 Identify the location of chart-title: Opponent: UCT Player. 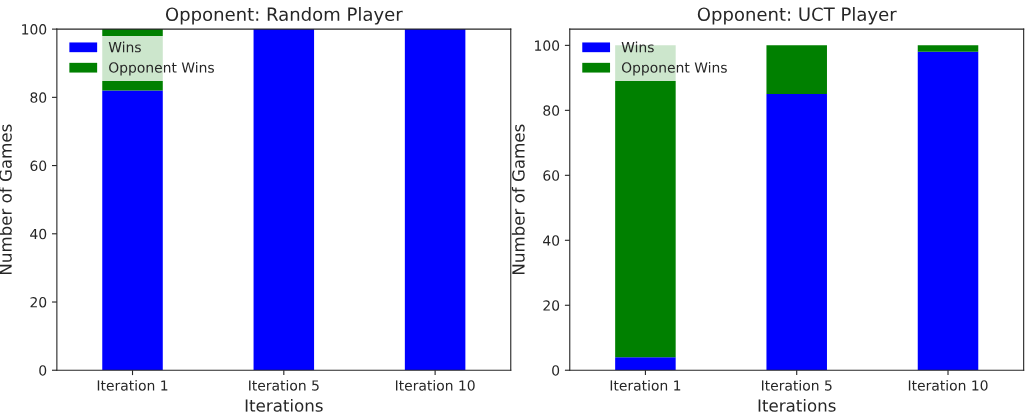
(797, 16).